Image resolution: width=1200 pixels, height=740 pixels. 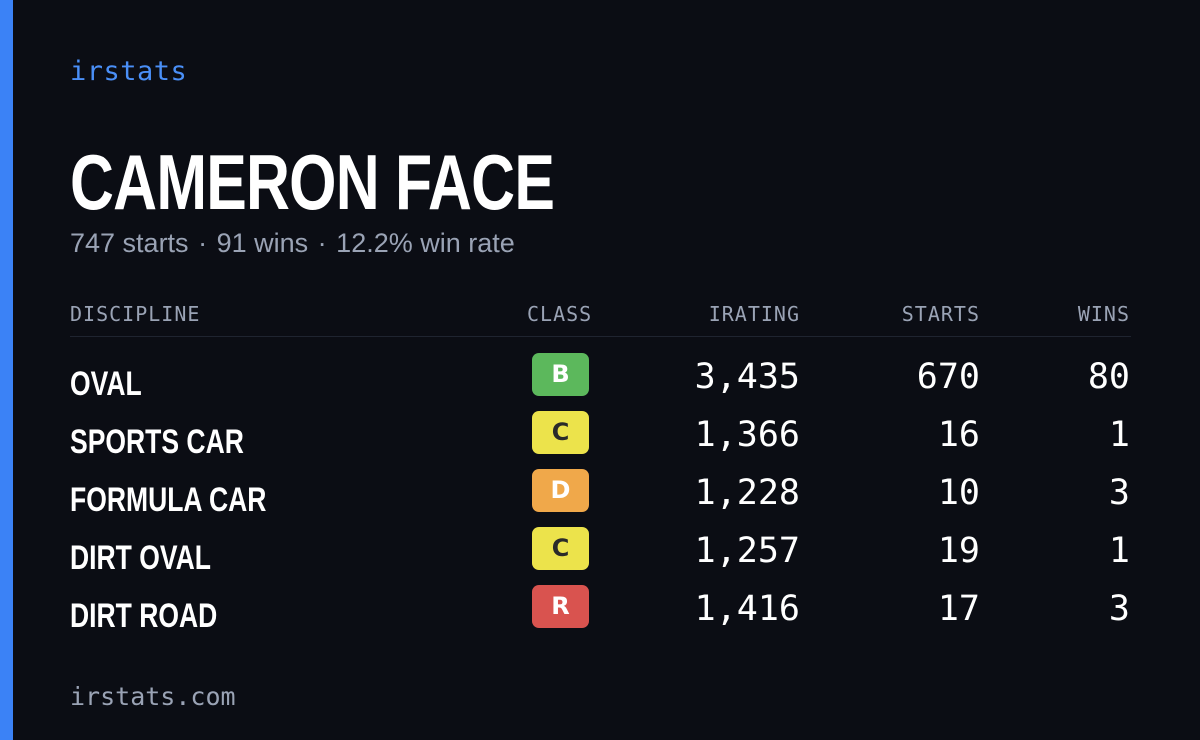 I want to click on footer-url: irstats.com, so click(x=153, y=696).